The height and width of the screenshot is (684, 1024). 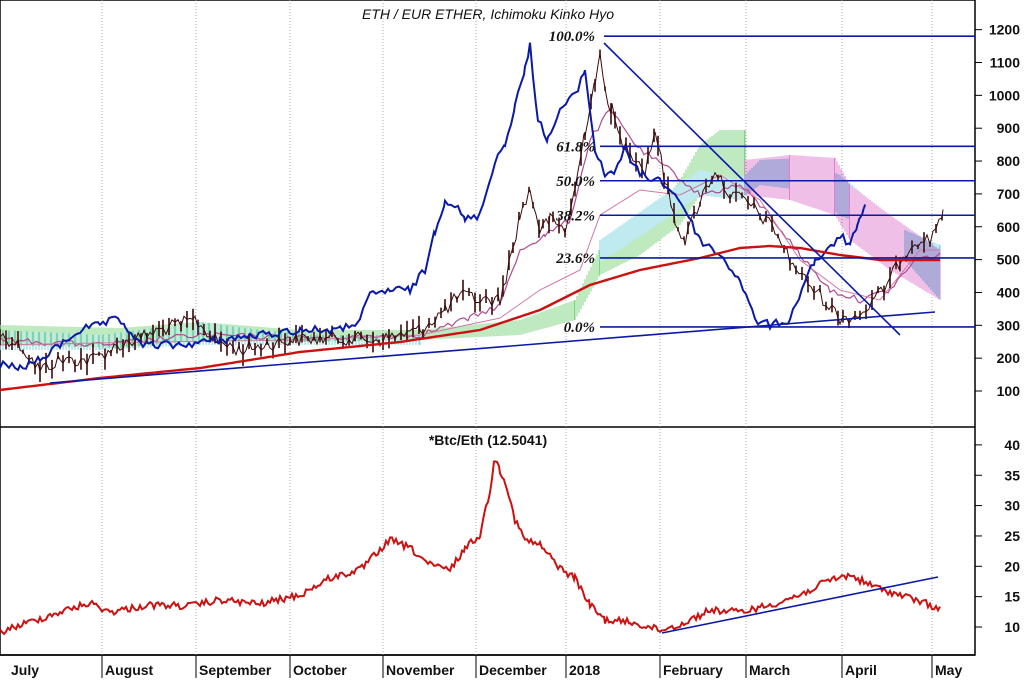 What do you see at coordinates (1009, 391) in the screenshot?
I see `y-tick-label: 100` at bounding box center [1009, 391].